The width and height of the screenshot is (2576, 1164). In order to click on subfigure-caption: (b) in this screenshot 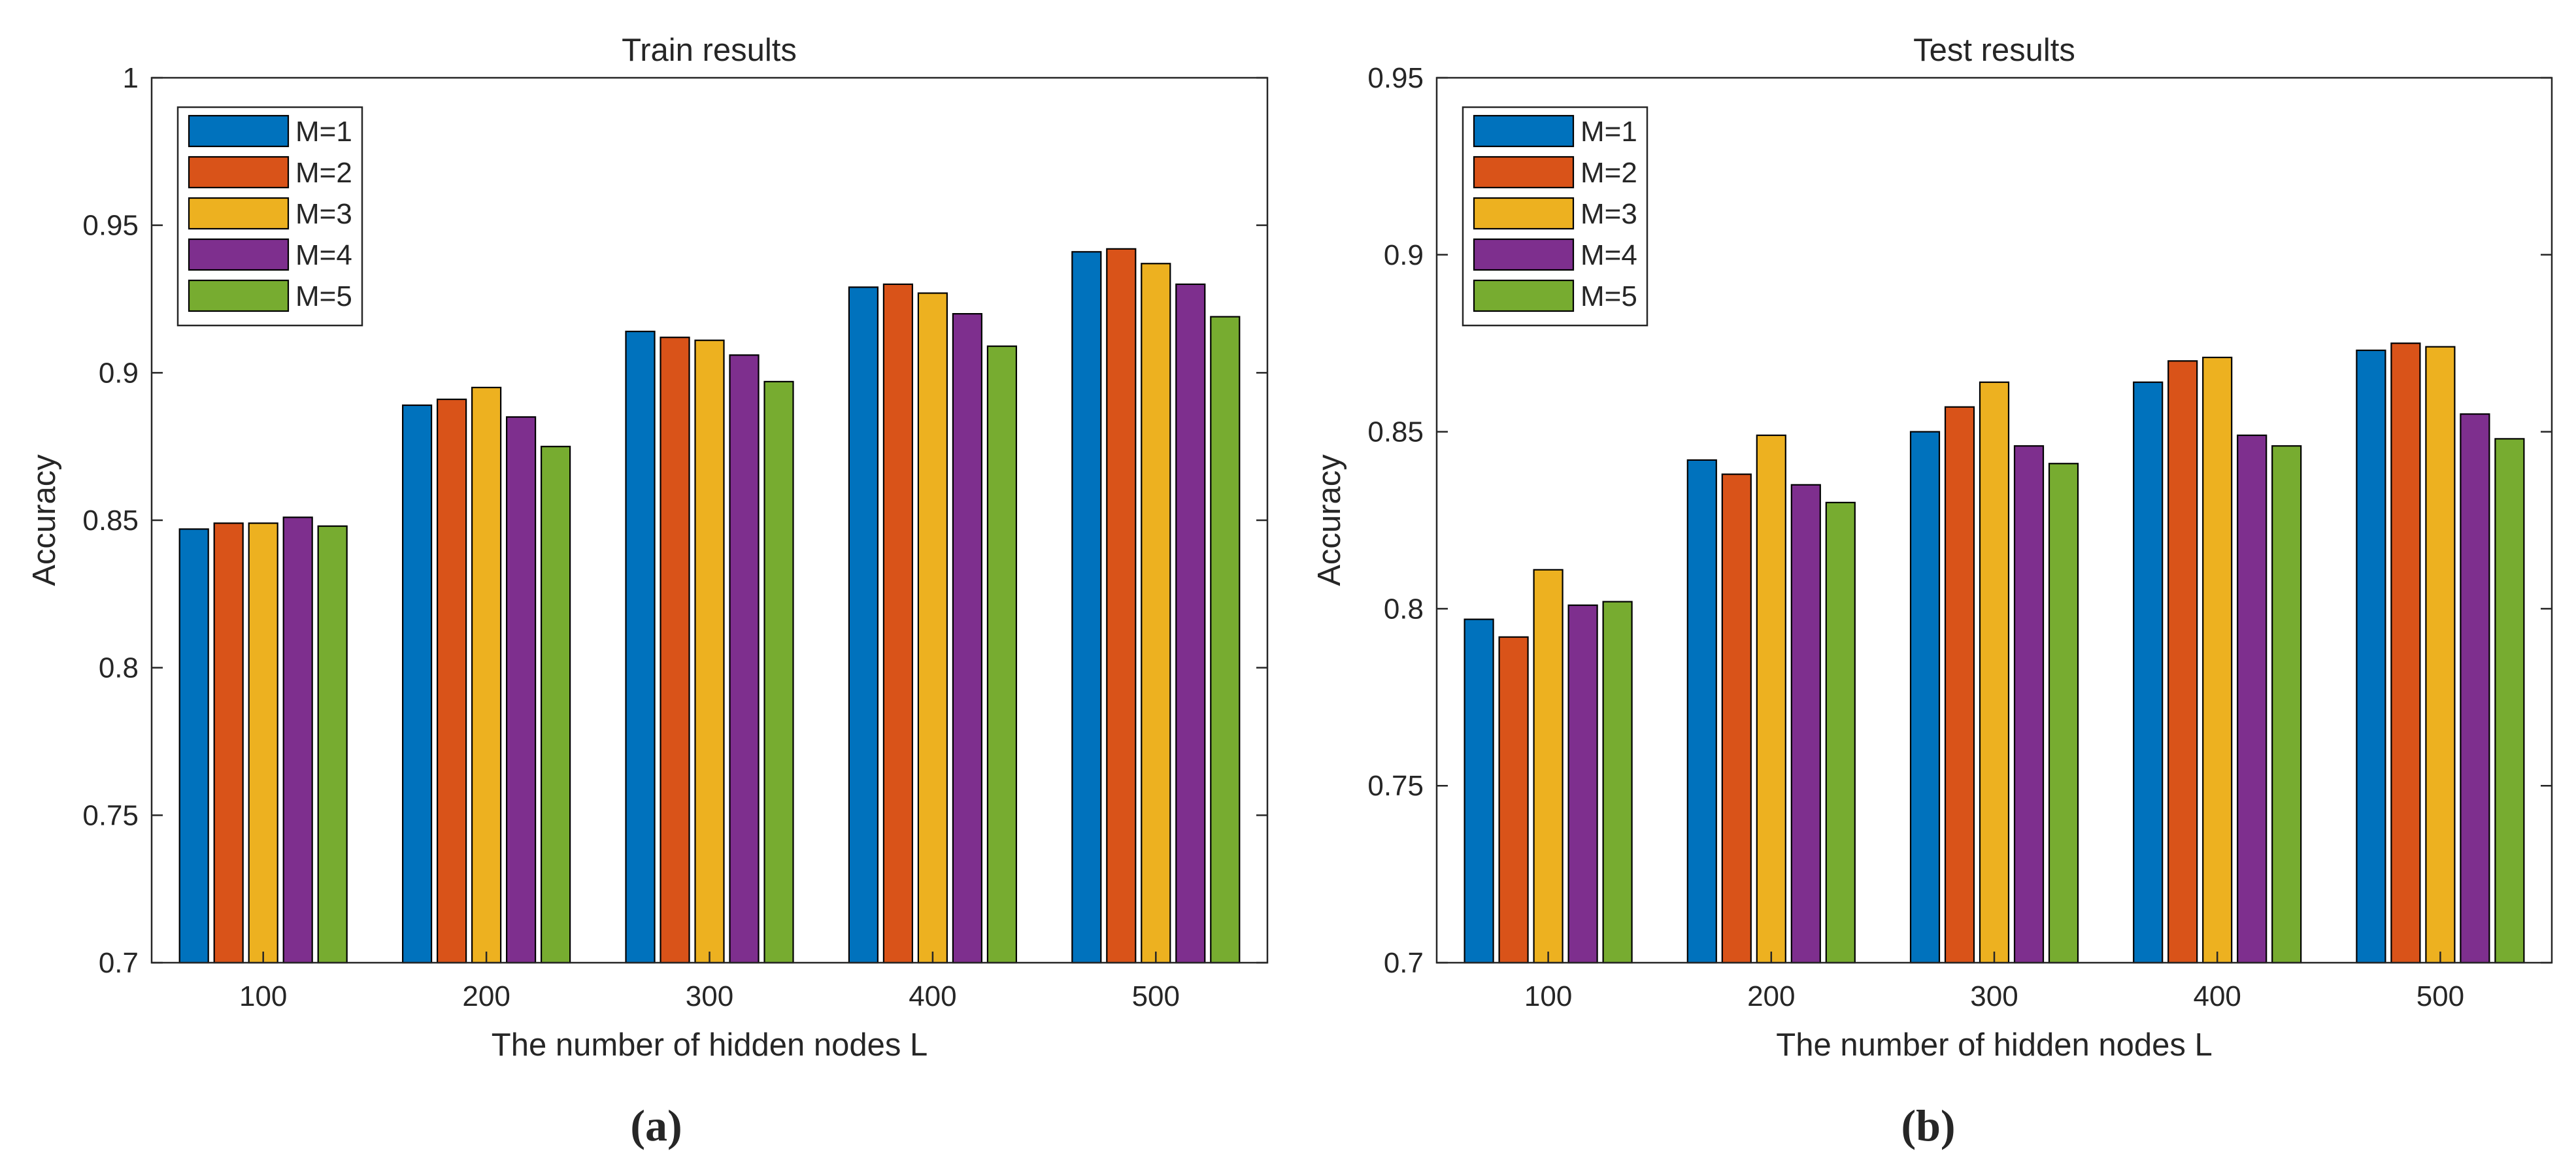, I will do `click(1928, 1125)`.